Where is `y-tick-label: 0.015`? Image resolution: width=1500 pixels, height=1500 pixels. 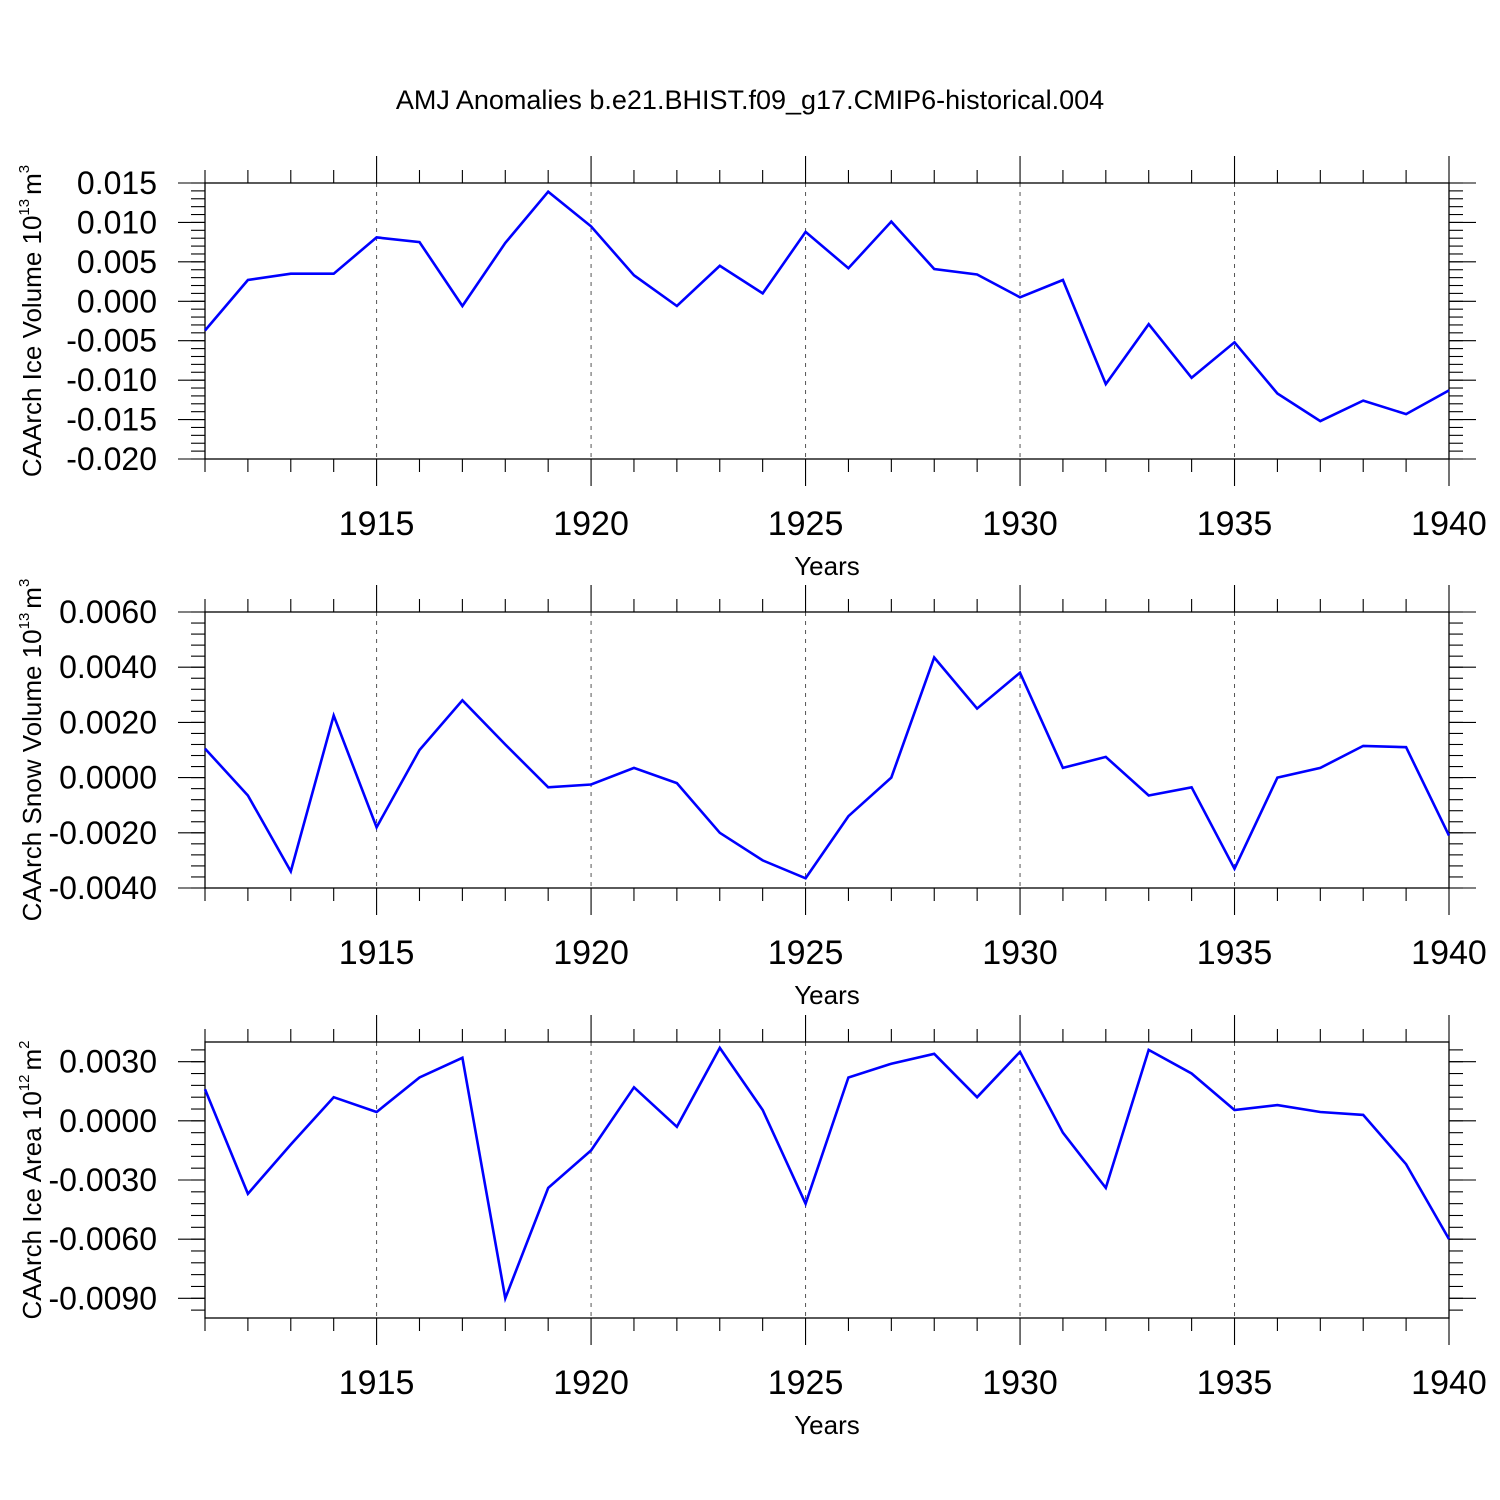
y-tick-label: 0.015 is located at coordinates (117, 183).